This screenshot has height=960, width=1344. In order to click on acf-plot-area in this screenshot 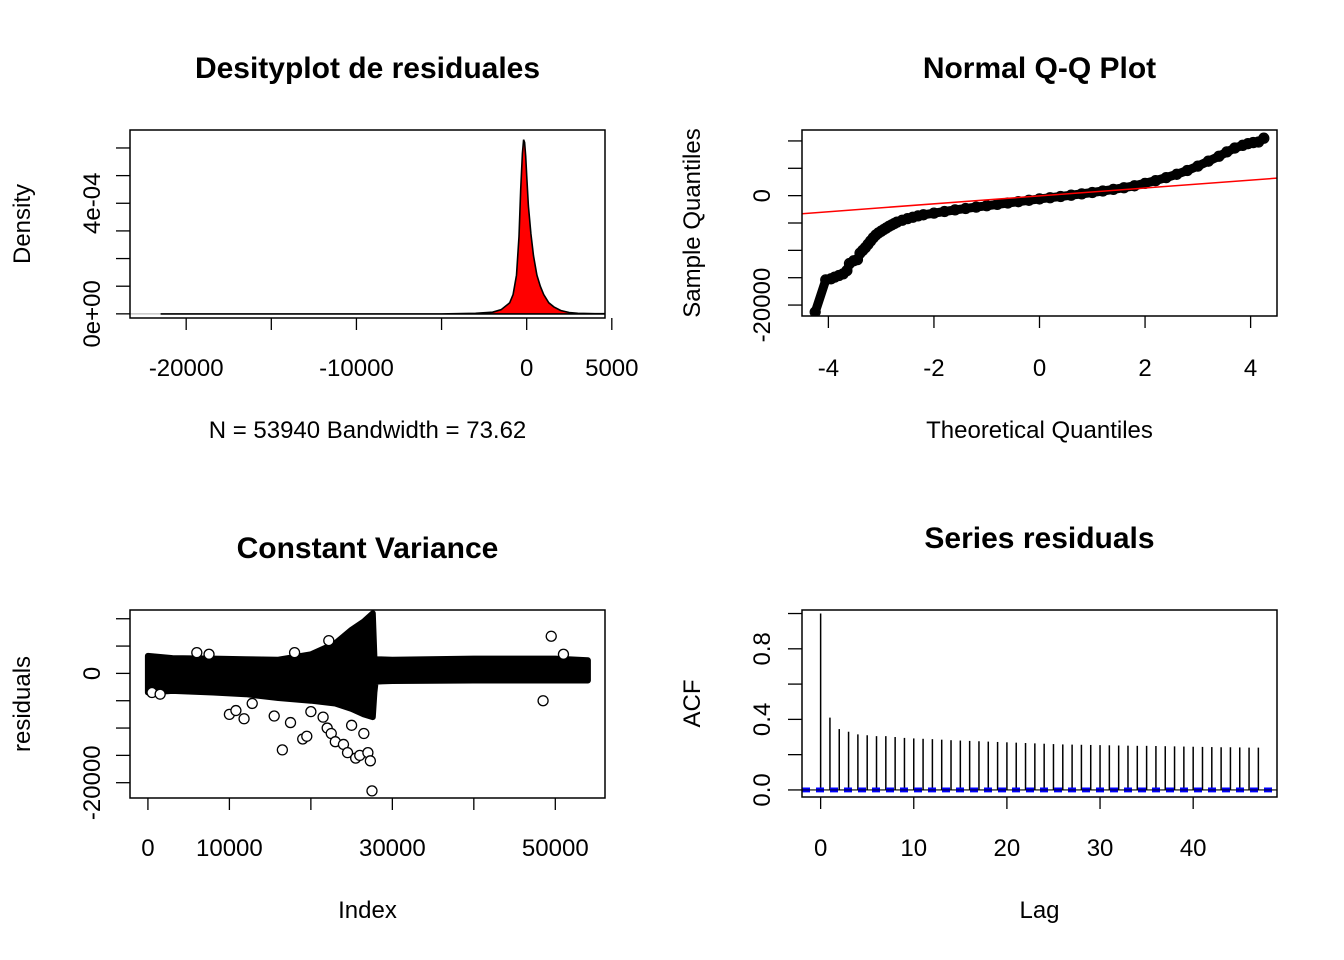, I will do `click(1039, 703)`.